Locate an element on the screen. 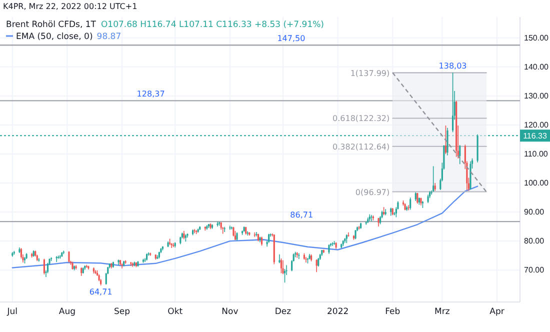 The height and width of the screenshot is (332, 550). annotation: 138,03 is located at coordinates (452, 66).